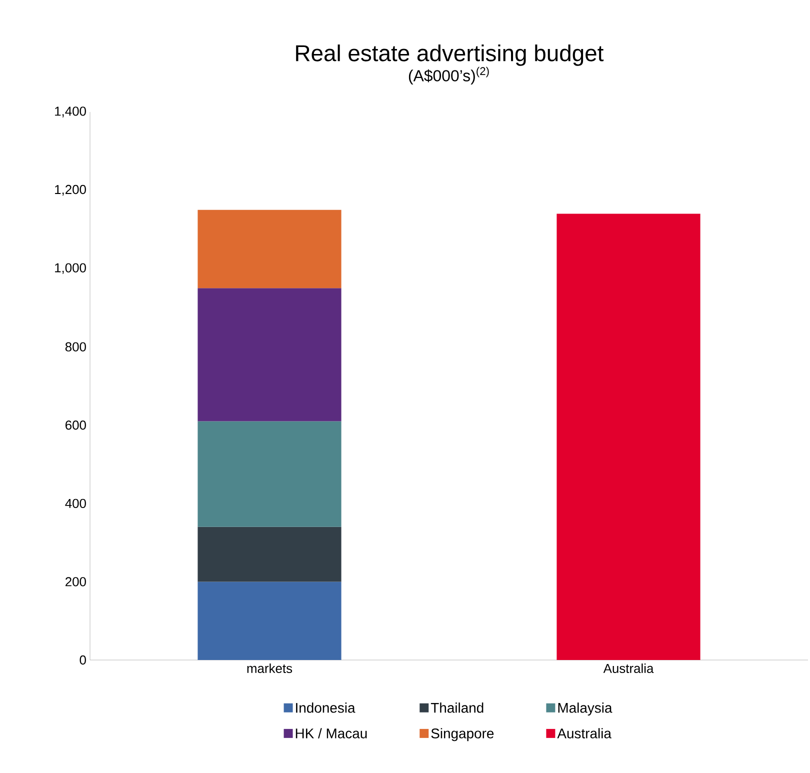  What do you see at coordinates (326, 707) in the screenshot?
I see `legend-label: Indonesia` at bounding box center [326, 707].